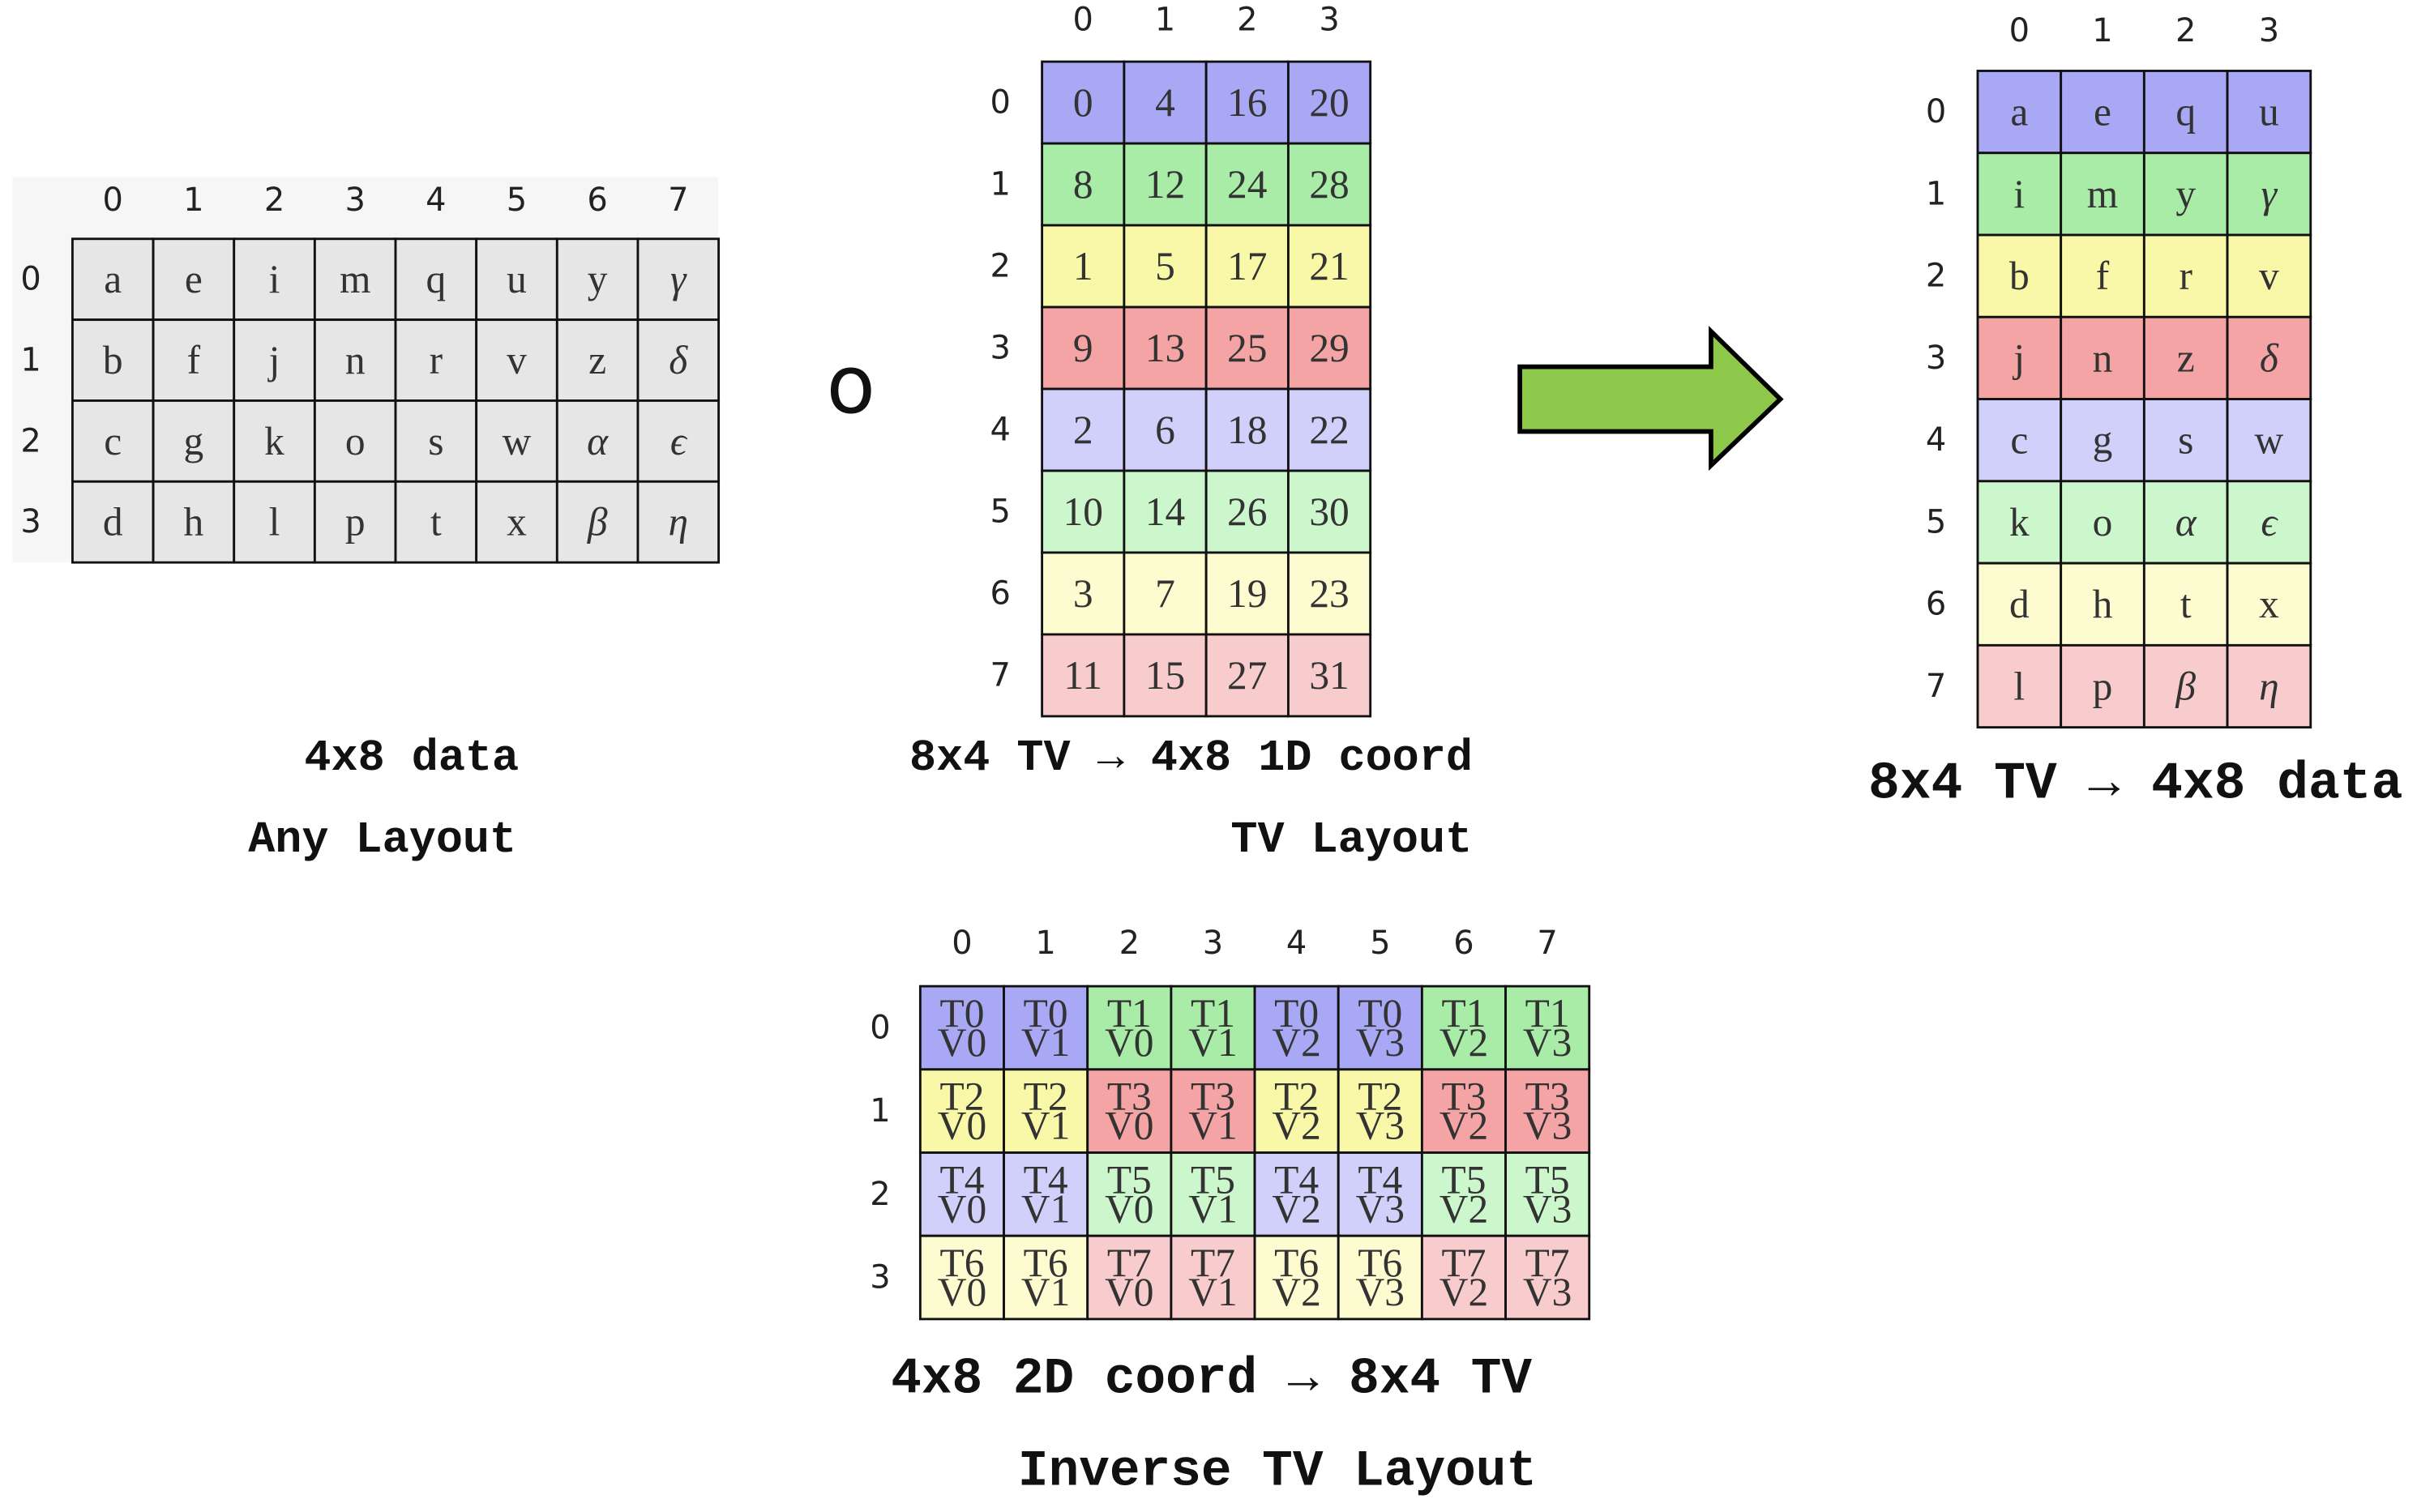  What do you see at coordinates (2020, 523) in the screenshot?
I see `cell-text: k` at bounding box center [2020, 523].